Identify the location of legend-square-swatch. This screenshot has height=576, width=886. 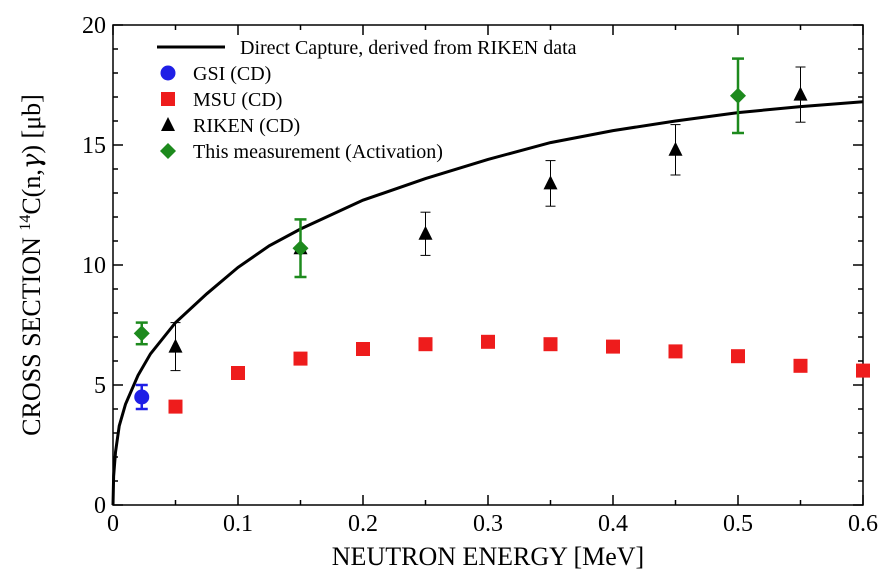
(168, 99).